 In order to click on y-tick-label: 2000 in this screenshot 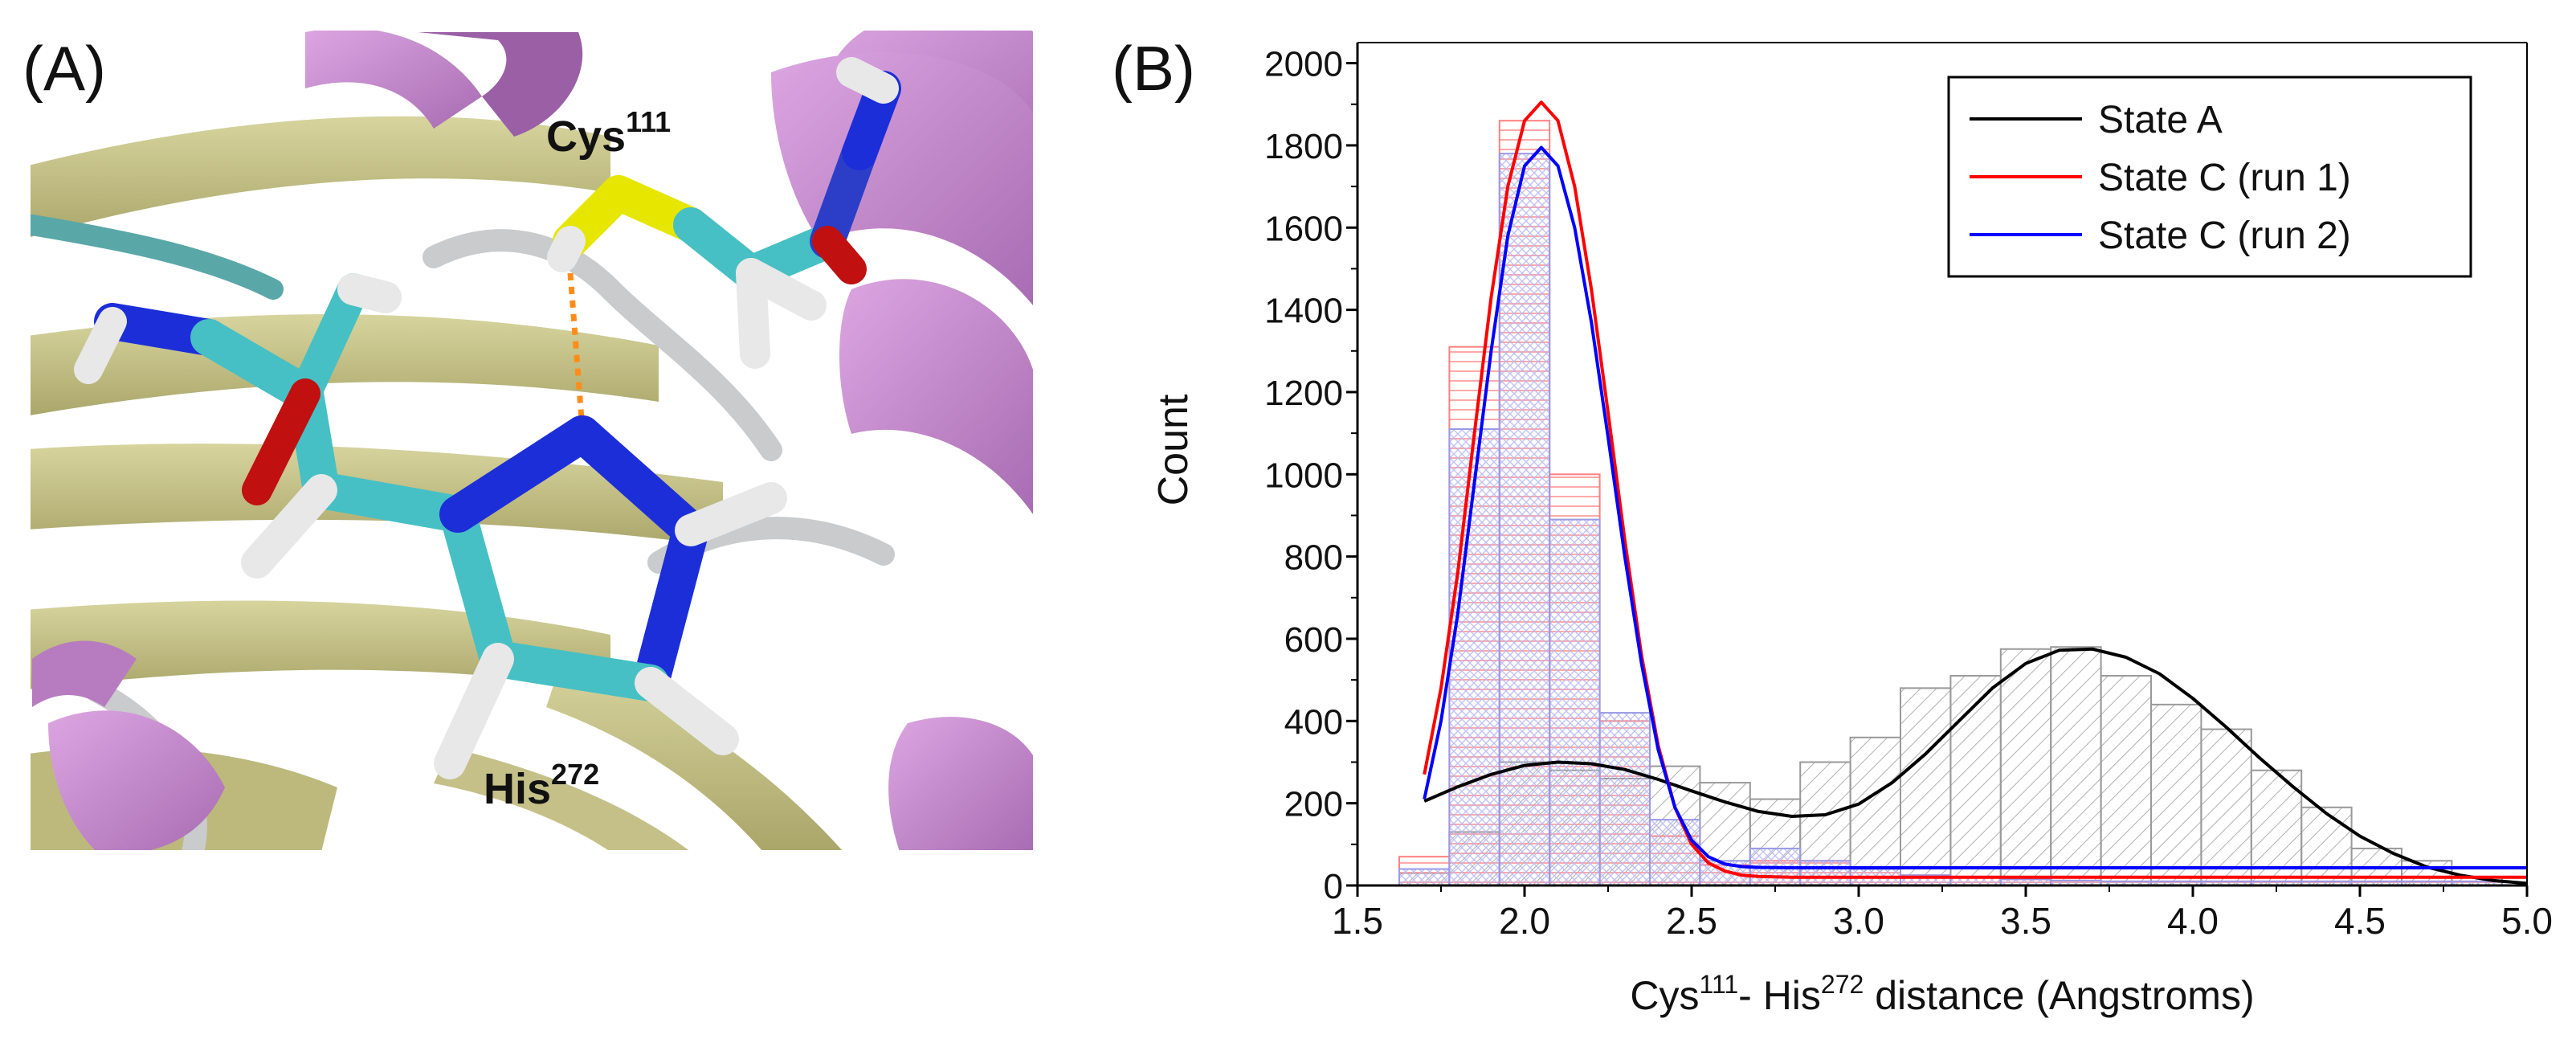, I will do `click(1303, 64)`.